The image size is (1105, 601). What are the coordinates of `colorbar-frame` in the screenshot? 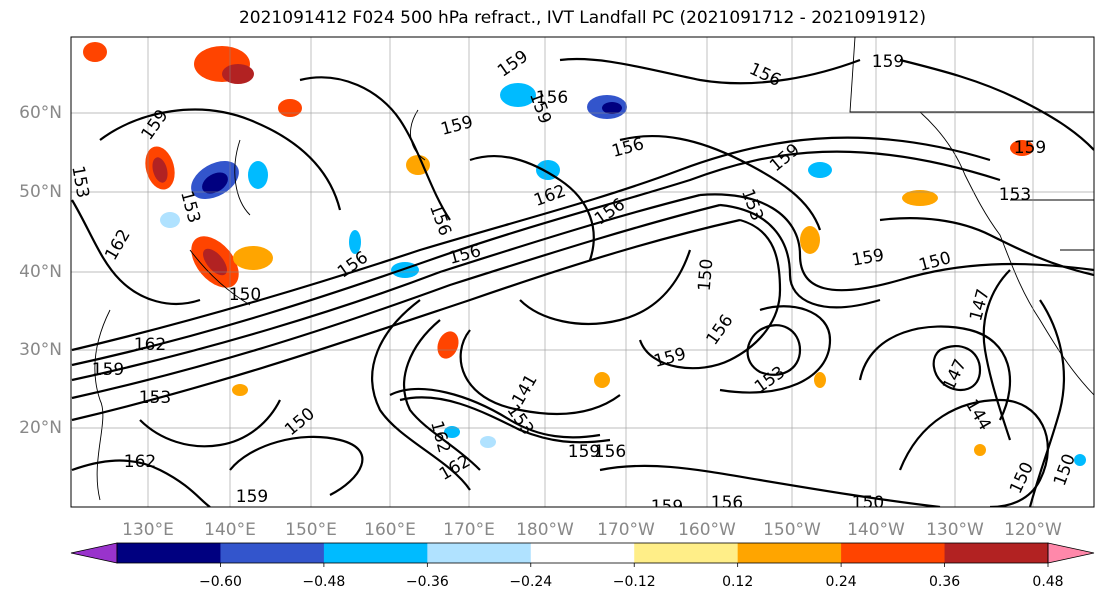 It's located at (582, 553).